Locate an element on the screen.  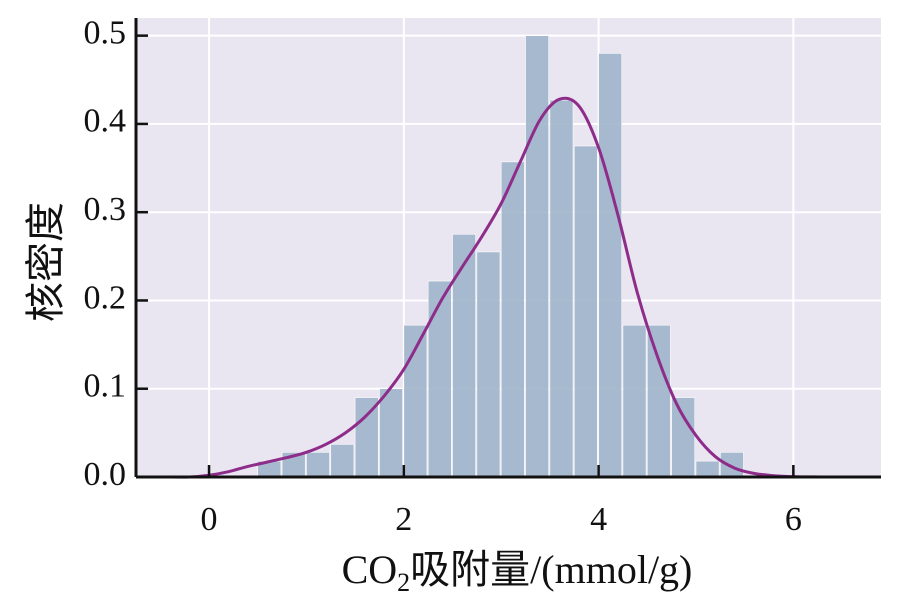
y-tick-label: 0.1 is located at coordinates (105, 386).